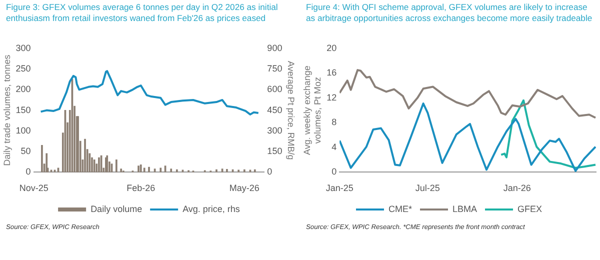 The image size is (600, 260). Describe the element at coordinates (274, 47) in the screenshot. I see `y2-tick-label: 900` at that location.